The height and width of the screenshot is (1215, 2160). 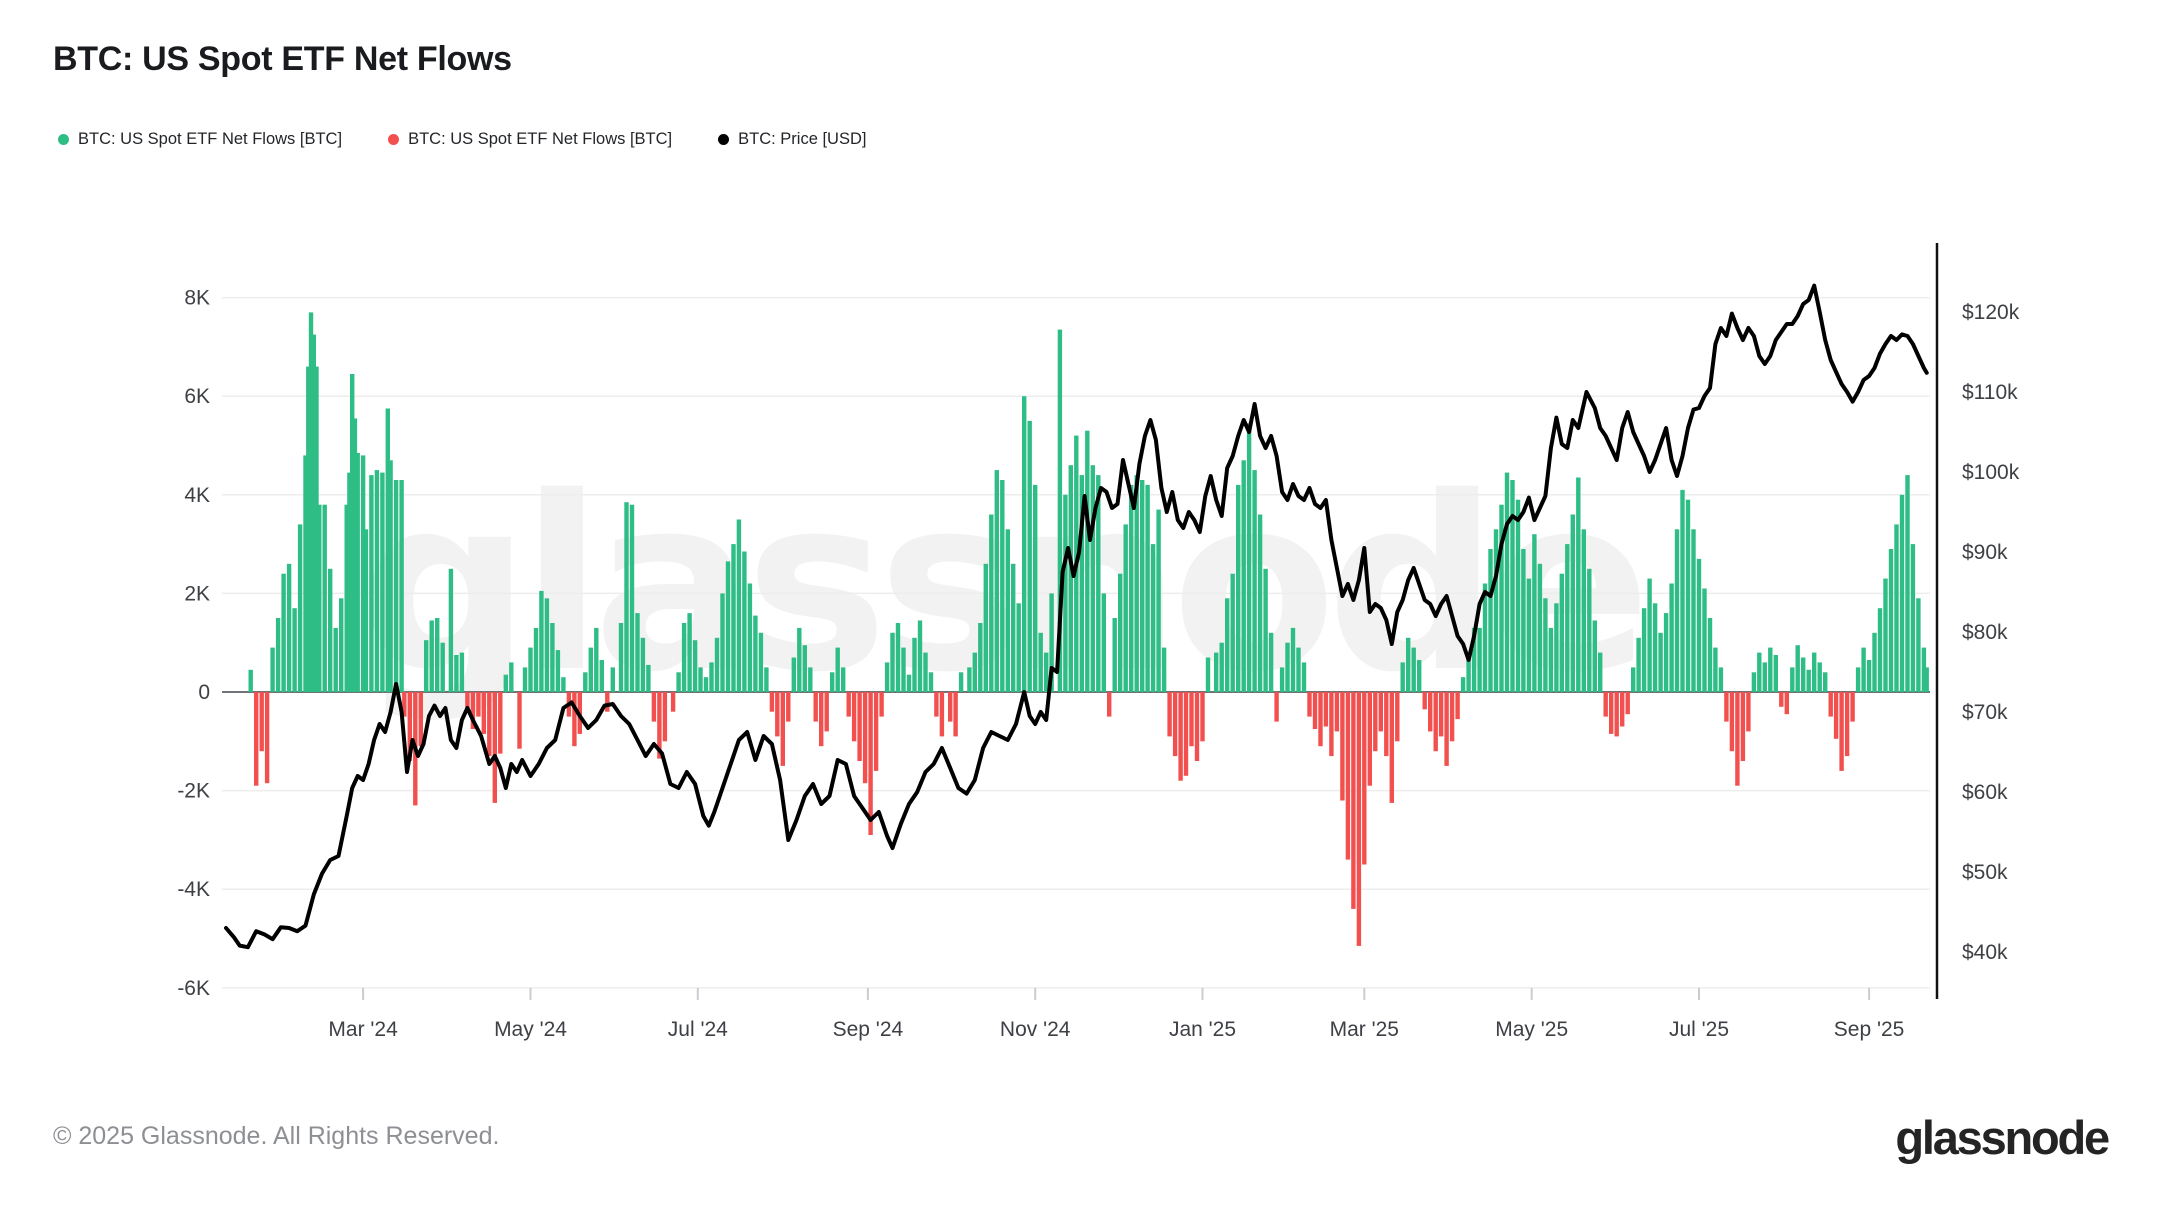 I want to click on y-left-tick-label: -6K, so click(x=193, y=988).